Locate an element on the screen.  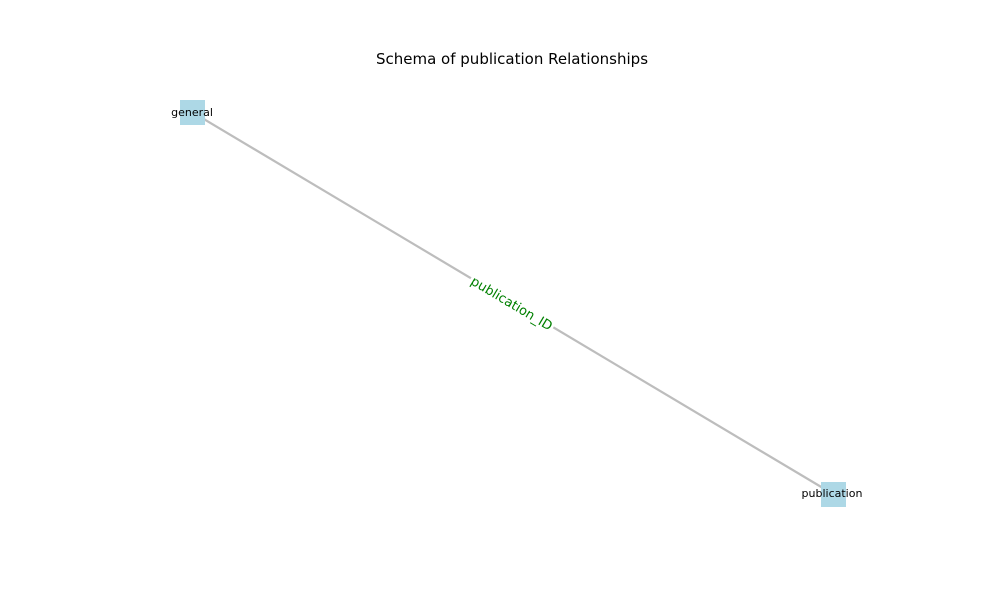
node-label: general is located at coordinates (192, 112).